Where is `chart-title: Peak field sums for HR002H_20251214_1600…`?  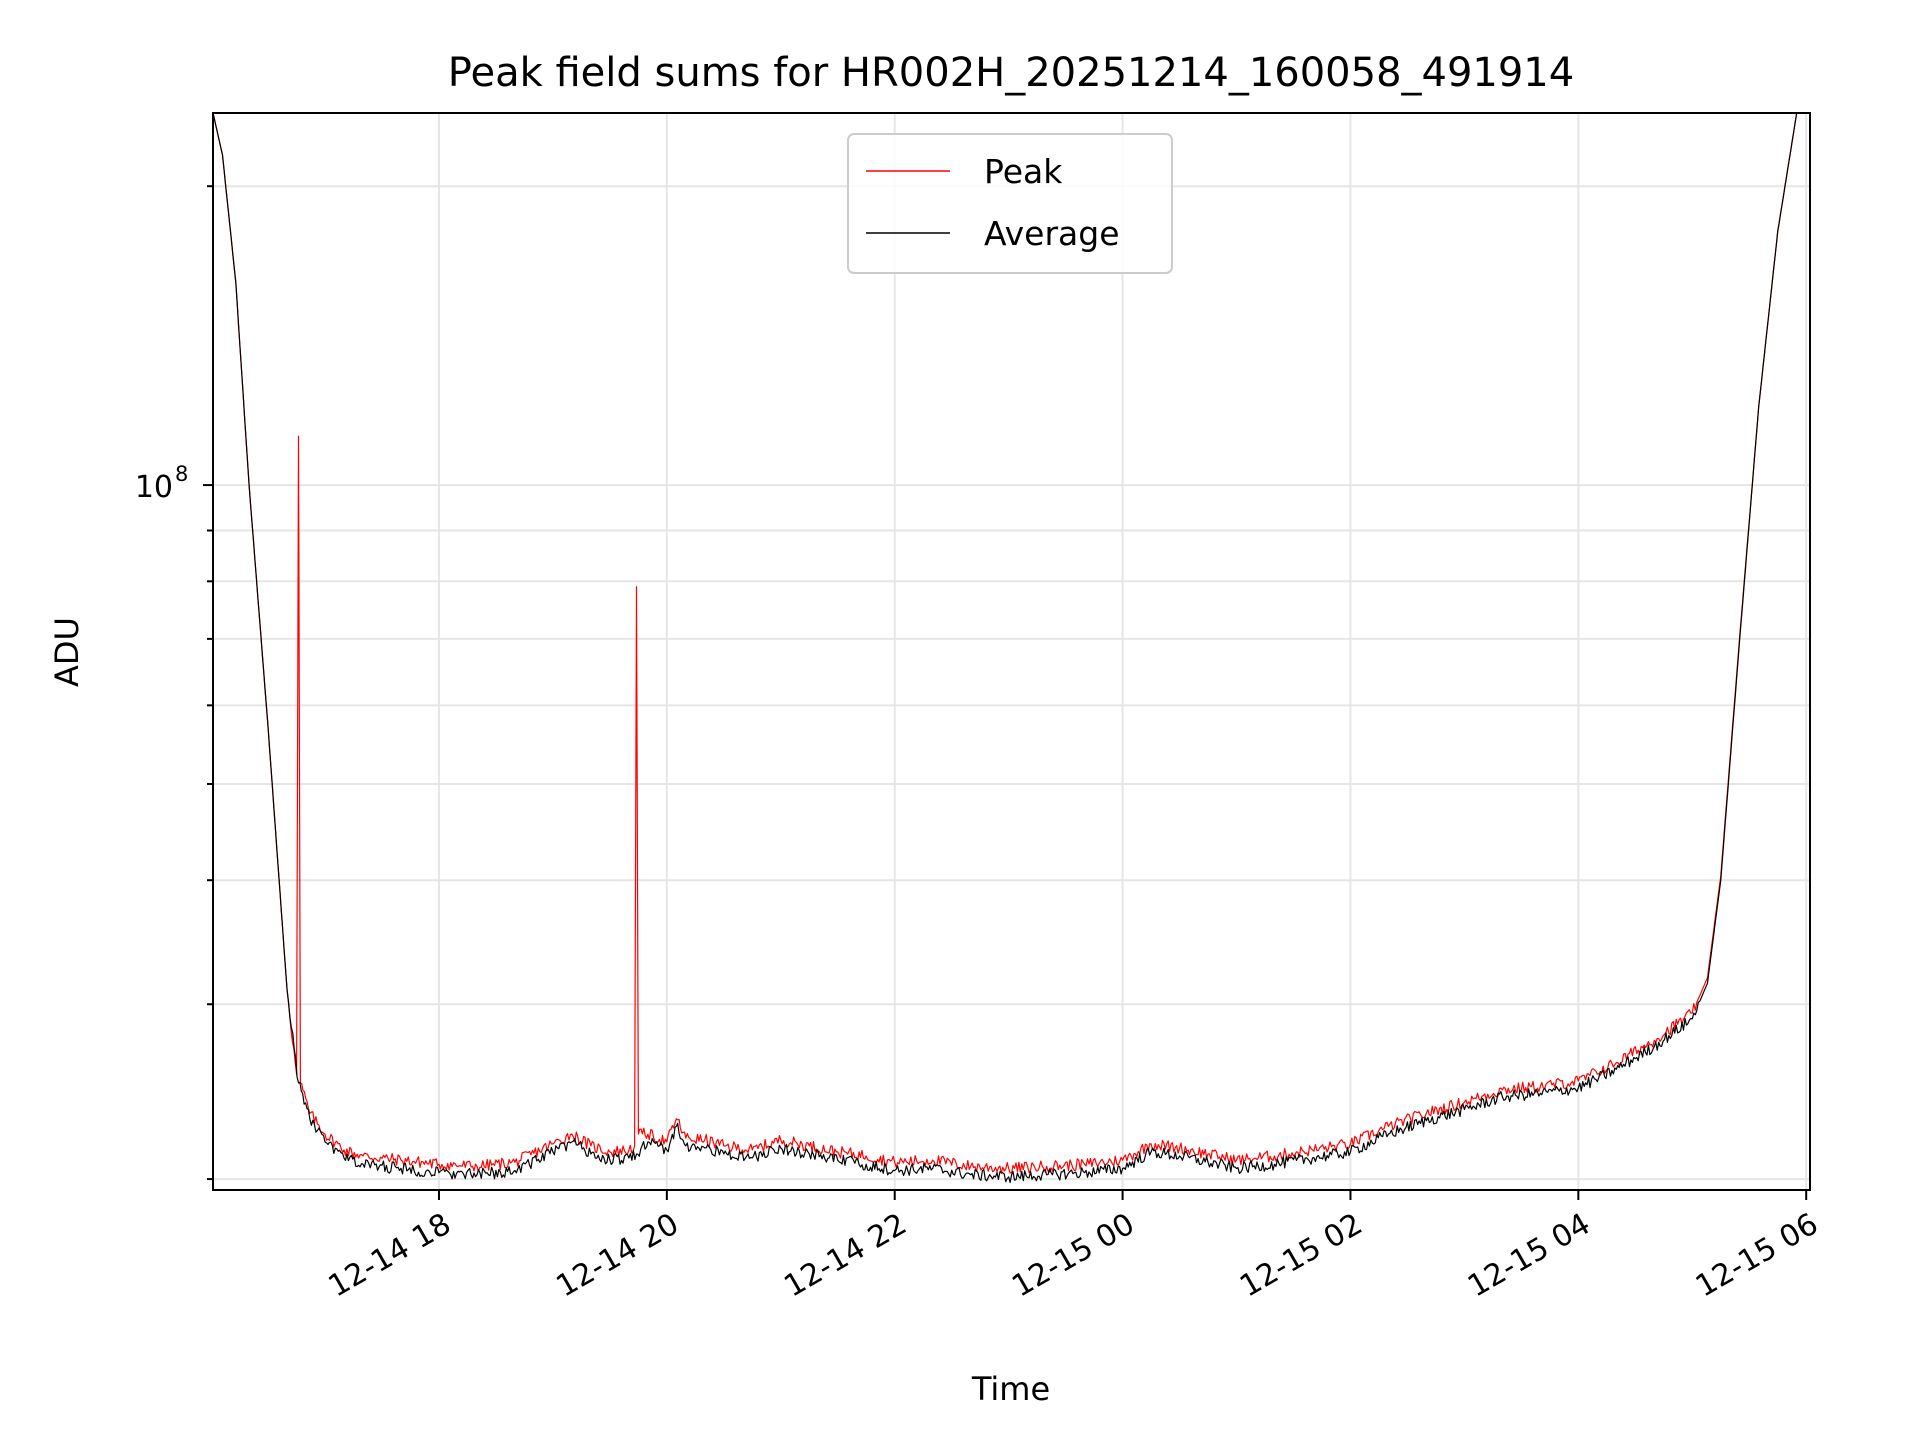 chart-title: Peak field sums for HR002H_20251214_1600… is located at coordinates (1011, 73).